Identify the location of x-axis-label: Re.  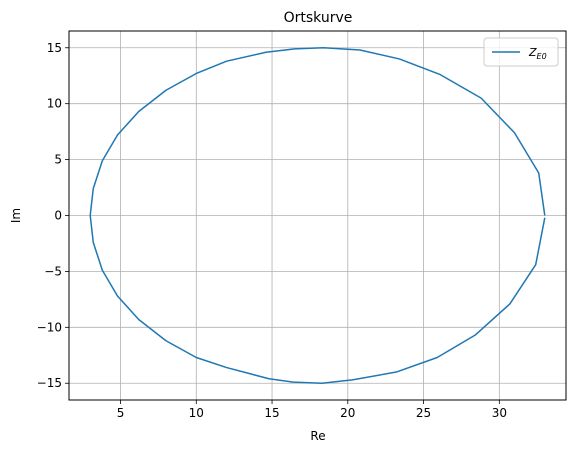
(317, 436).